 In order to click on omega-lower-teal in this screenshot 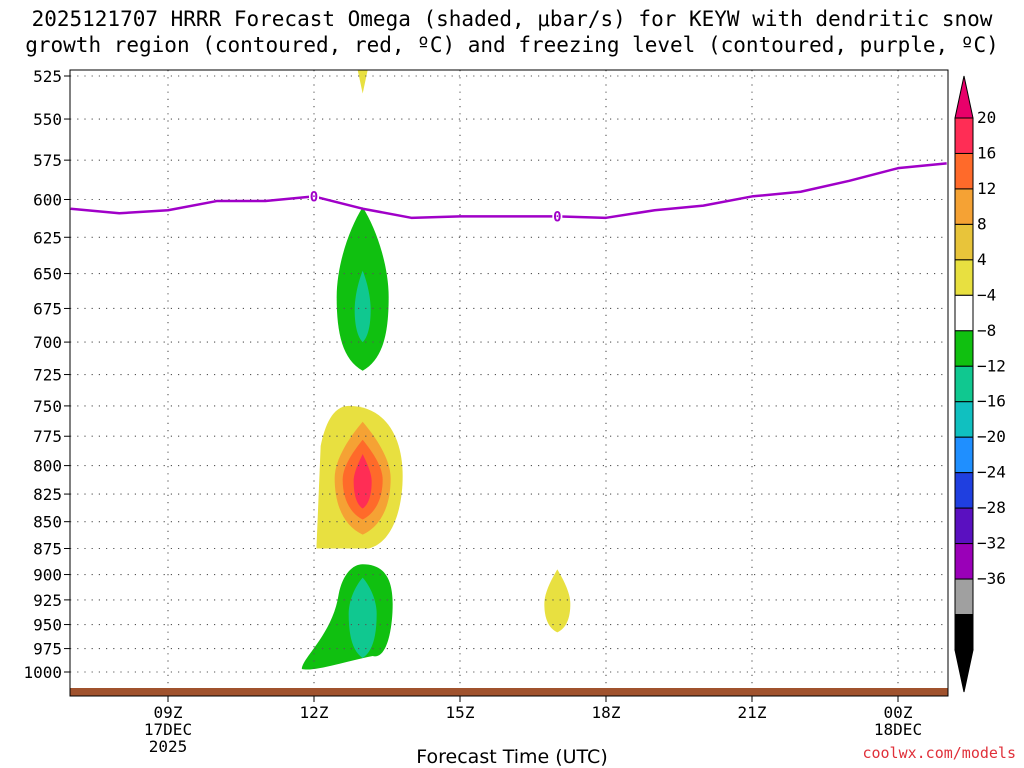, I will do `click(362, 618)`.